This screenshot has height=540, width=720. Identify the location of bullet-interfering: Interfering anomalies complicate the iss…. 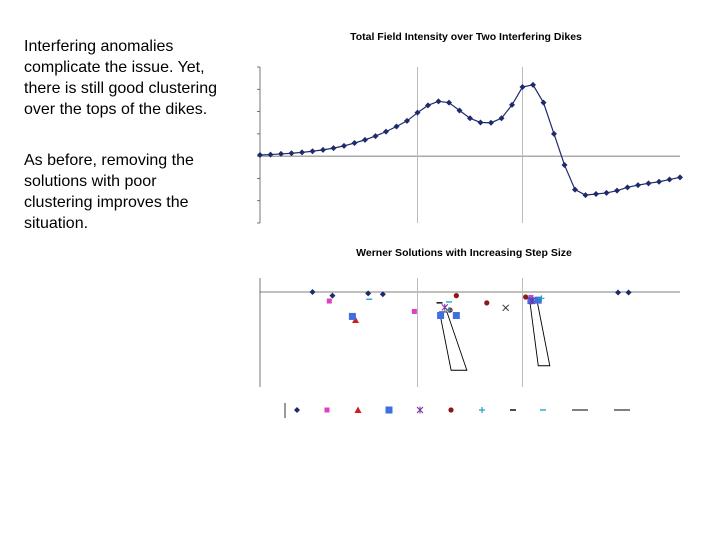
(120, 78).